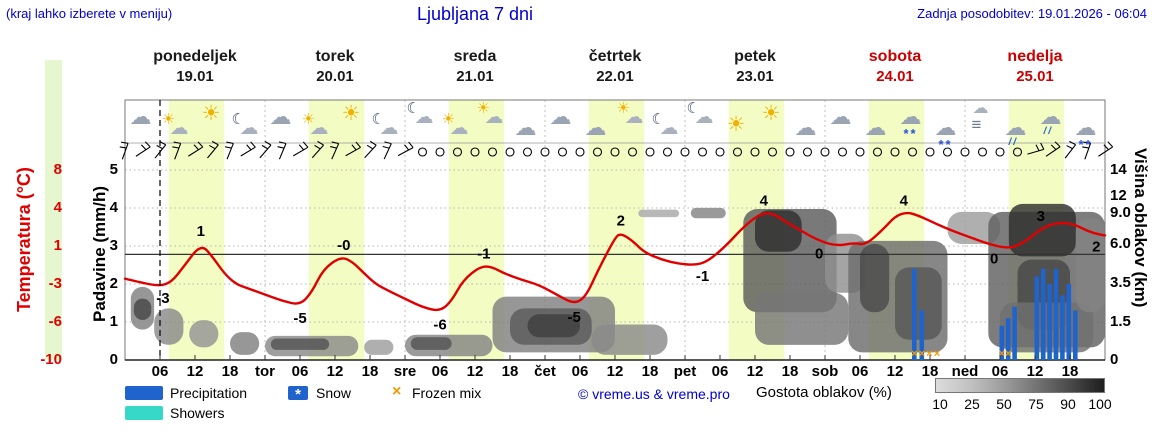 Image resolution: width=1152 pixels, height=443 pixels. What do you see at coordinates (144, 413) in the screenshot?
I see `showers-swatch` at bounding box center [144, 413].